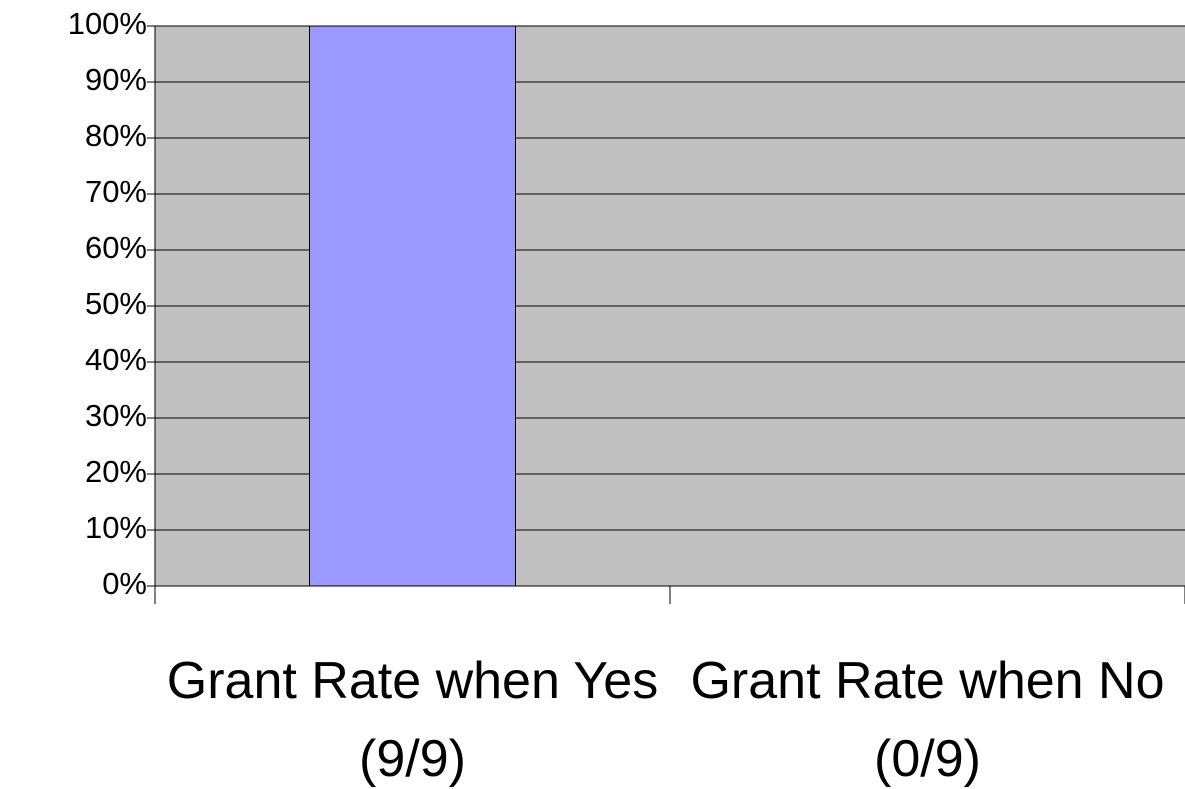 The height and width of the screenshot is (789, 1185). I want to click on y-tick-label: 100%, so click(107, 23).